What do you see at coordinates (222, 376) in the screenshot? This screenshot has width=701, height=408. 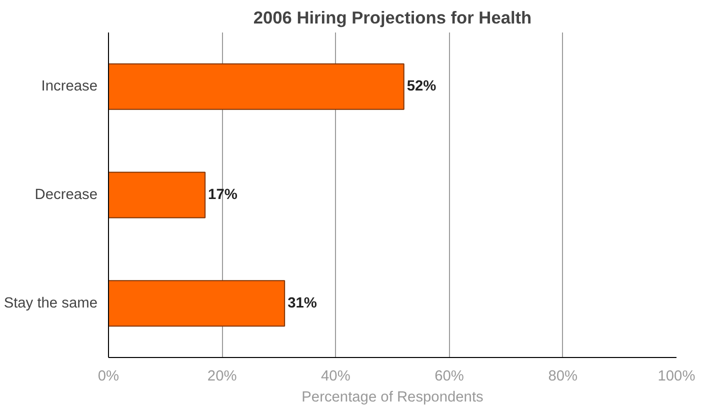 I see `x-tick-label: 20%` at bounding box center [222, 376].